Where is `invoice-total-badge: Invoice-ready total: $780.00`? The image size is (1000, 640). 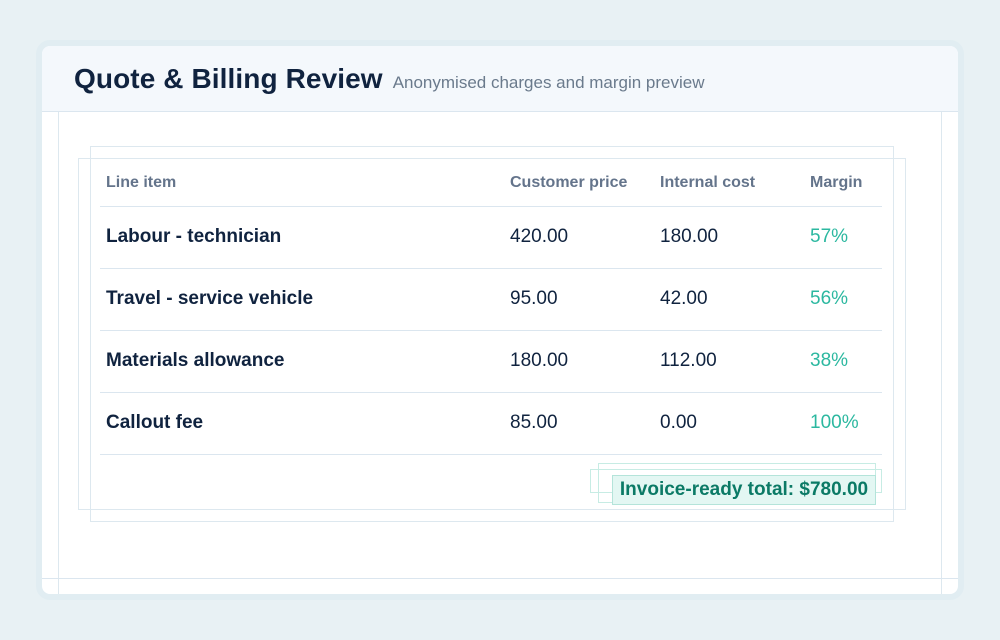 invoice-total-badge: Invoice-ready total: $780.00 is located at coordinates (744, 489).